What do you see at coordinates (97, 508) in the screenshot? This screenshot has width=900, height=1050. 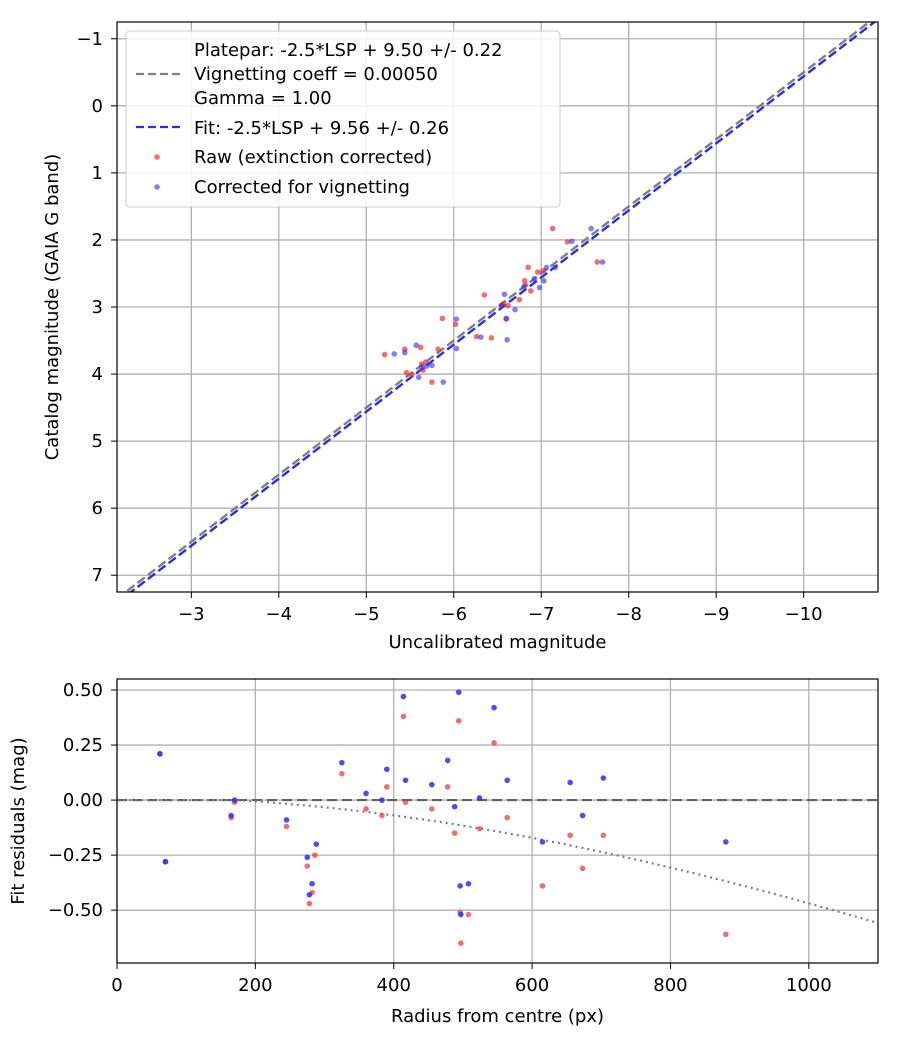 I see `top-y-tick-label: 6` at bounding box center [97, 508].